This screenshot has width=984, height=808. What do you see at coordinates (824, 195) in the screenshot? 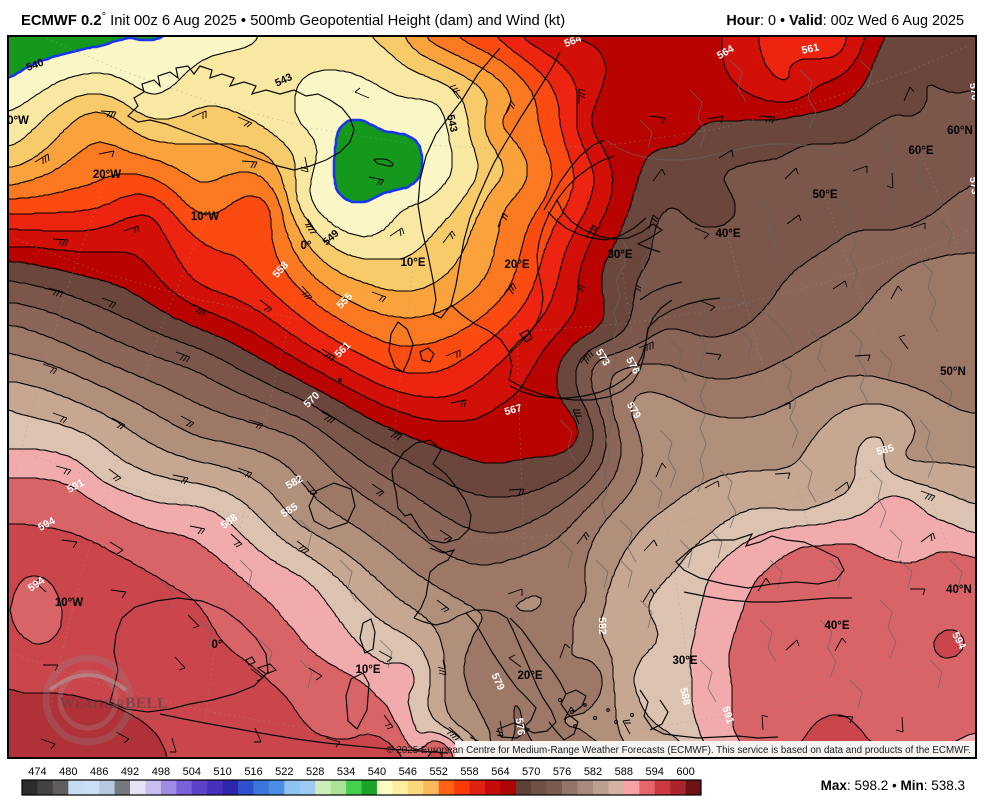
I see `svg-text: 50°E` at bounding box center [824, 195].